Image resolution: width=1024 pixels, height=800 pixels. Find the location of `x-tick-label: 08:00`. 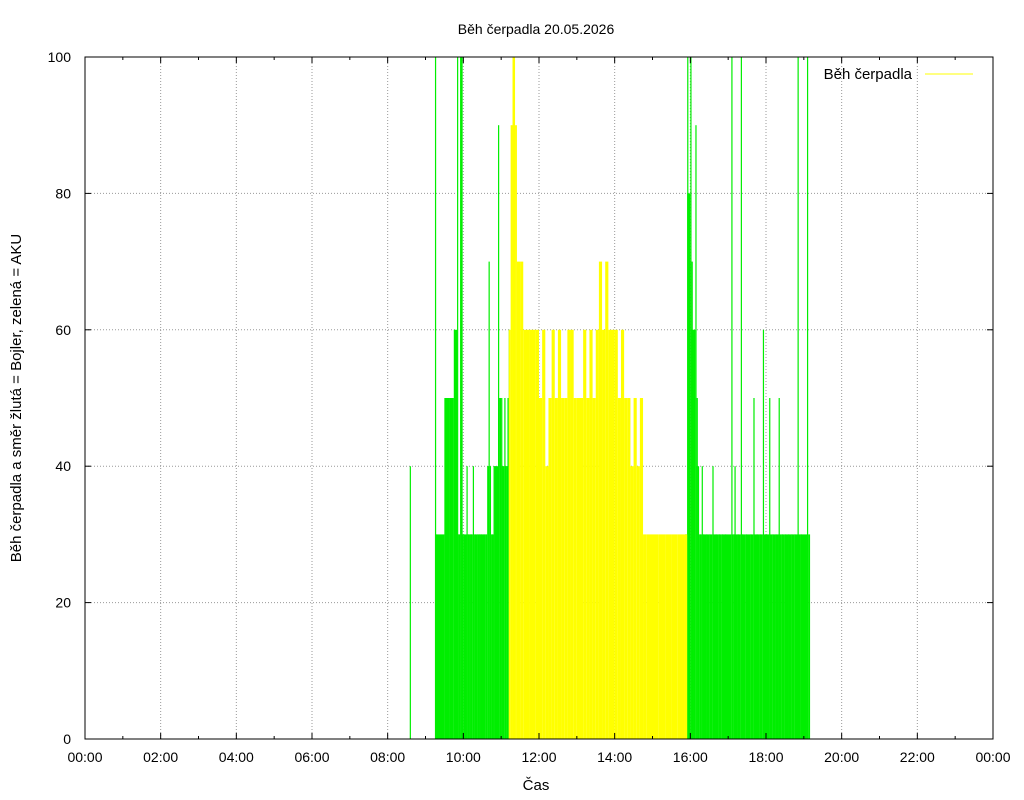

x-tick-label: 08:00 is located at coordinates (387, 757).